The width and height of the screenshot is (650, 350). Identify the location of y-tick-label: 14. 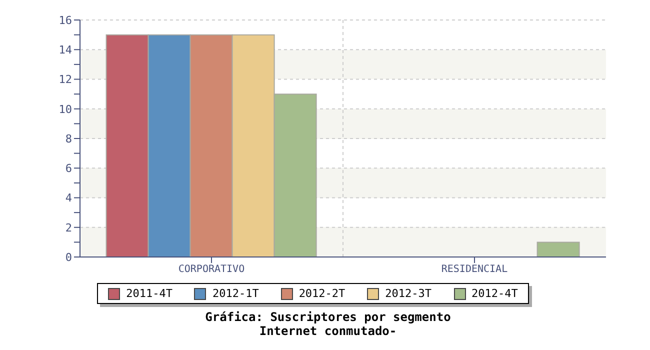
(65, 50).